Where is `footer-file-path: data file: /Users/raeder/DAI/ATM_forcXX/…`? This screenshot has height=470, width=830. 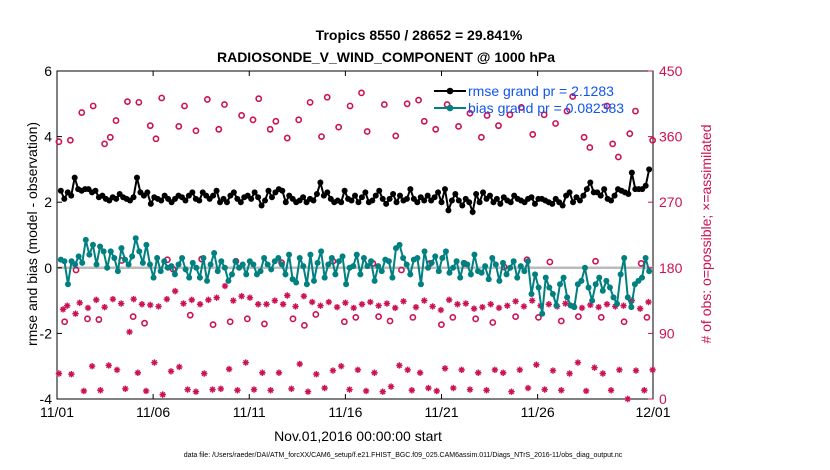
footer-file-path: data file: /Users/raeder/DAI/ATM_forcXX/… is located at coordinates (403, 455).